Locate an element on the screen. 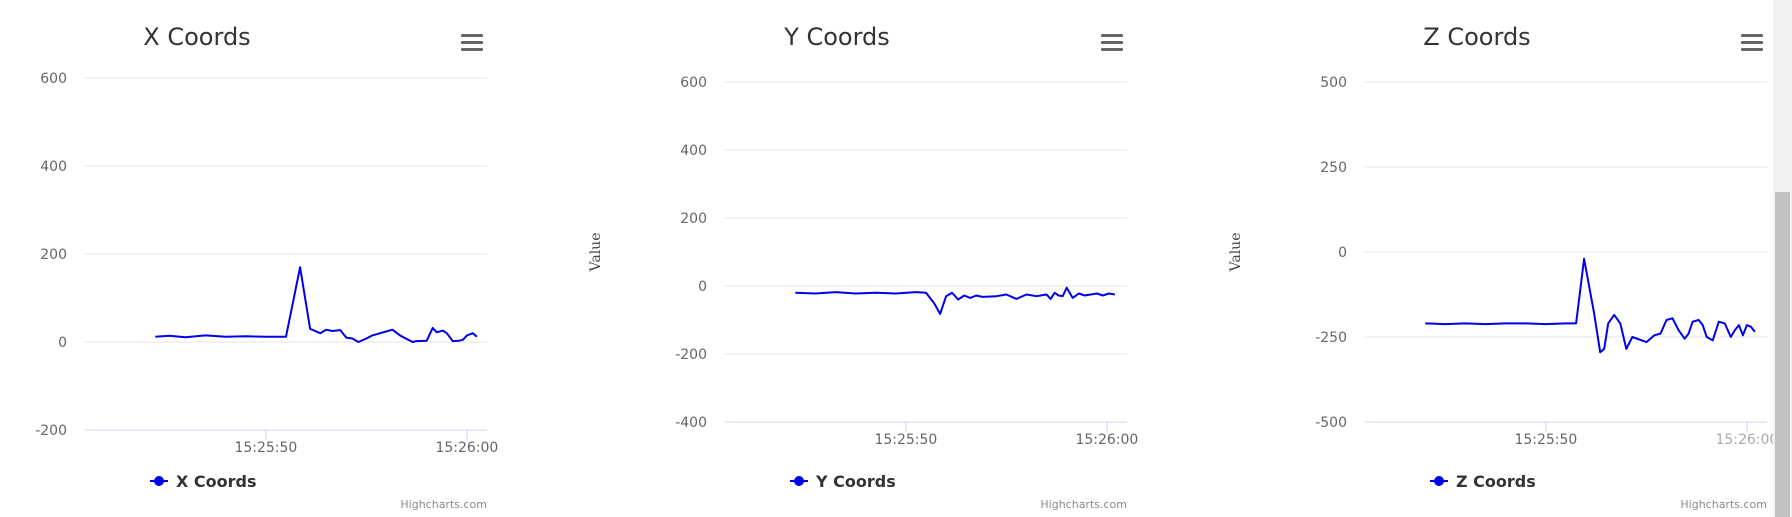  series-line-x-coords is located at coordinates (316, 304).